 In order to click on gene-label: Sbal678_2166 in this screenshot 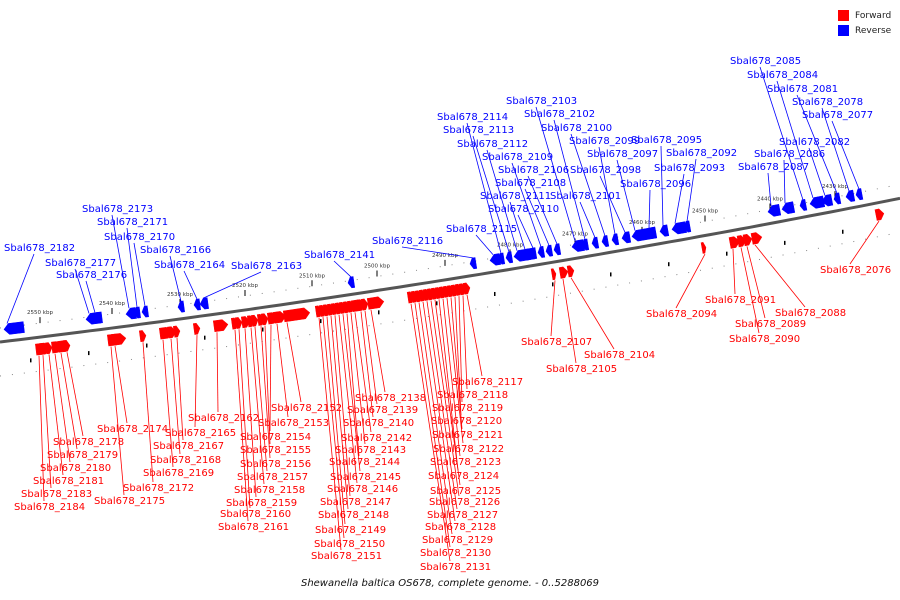, I will do `click(175, 250)`.